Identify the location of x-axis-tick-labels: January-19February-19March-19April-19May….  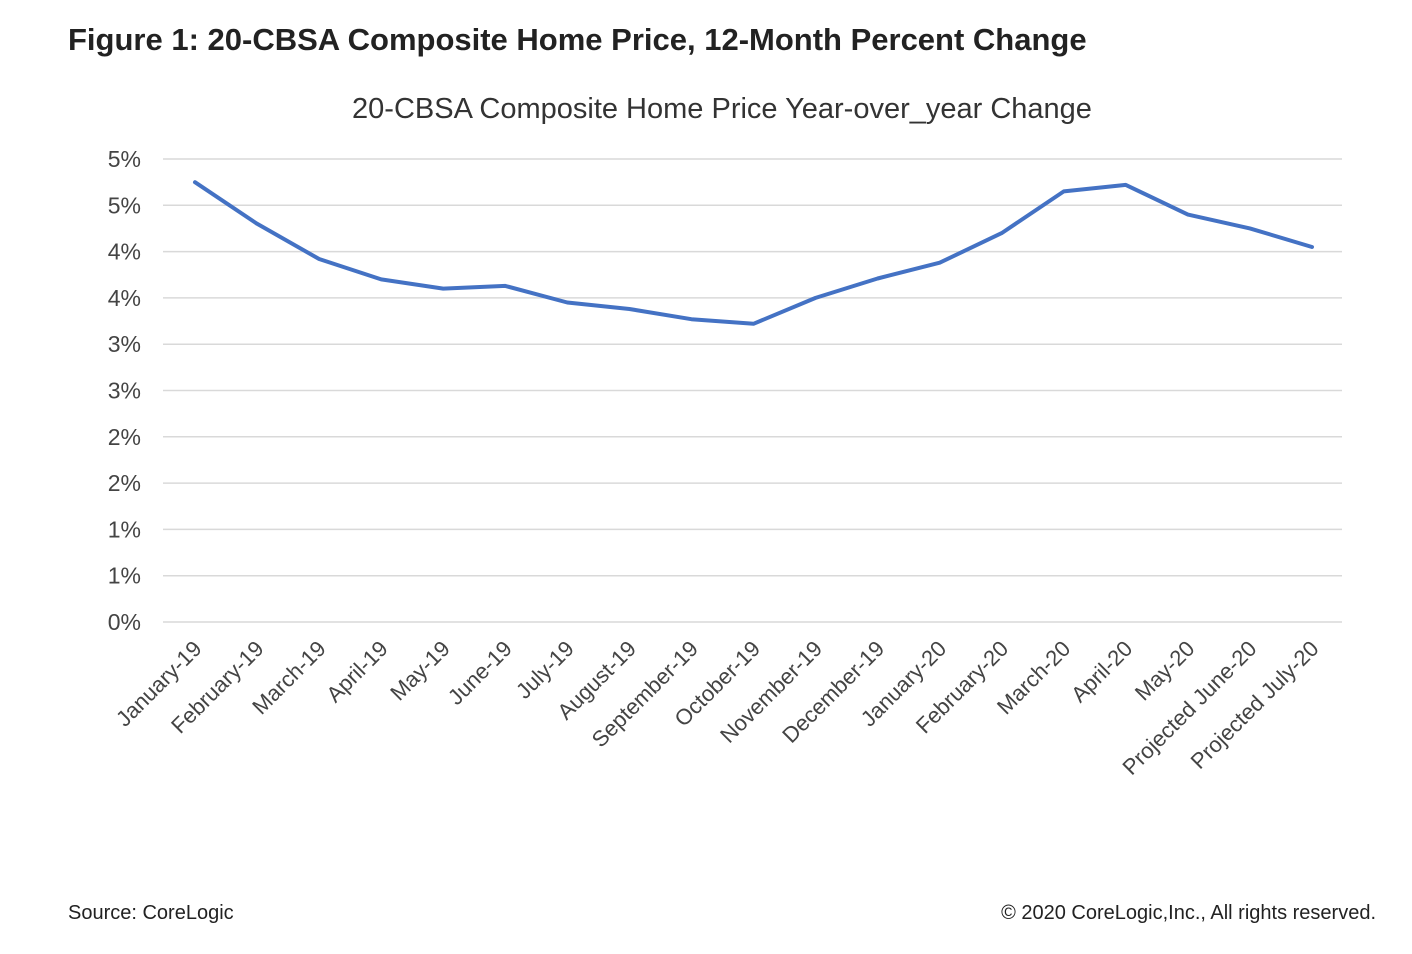
(717, 708).